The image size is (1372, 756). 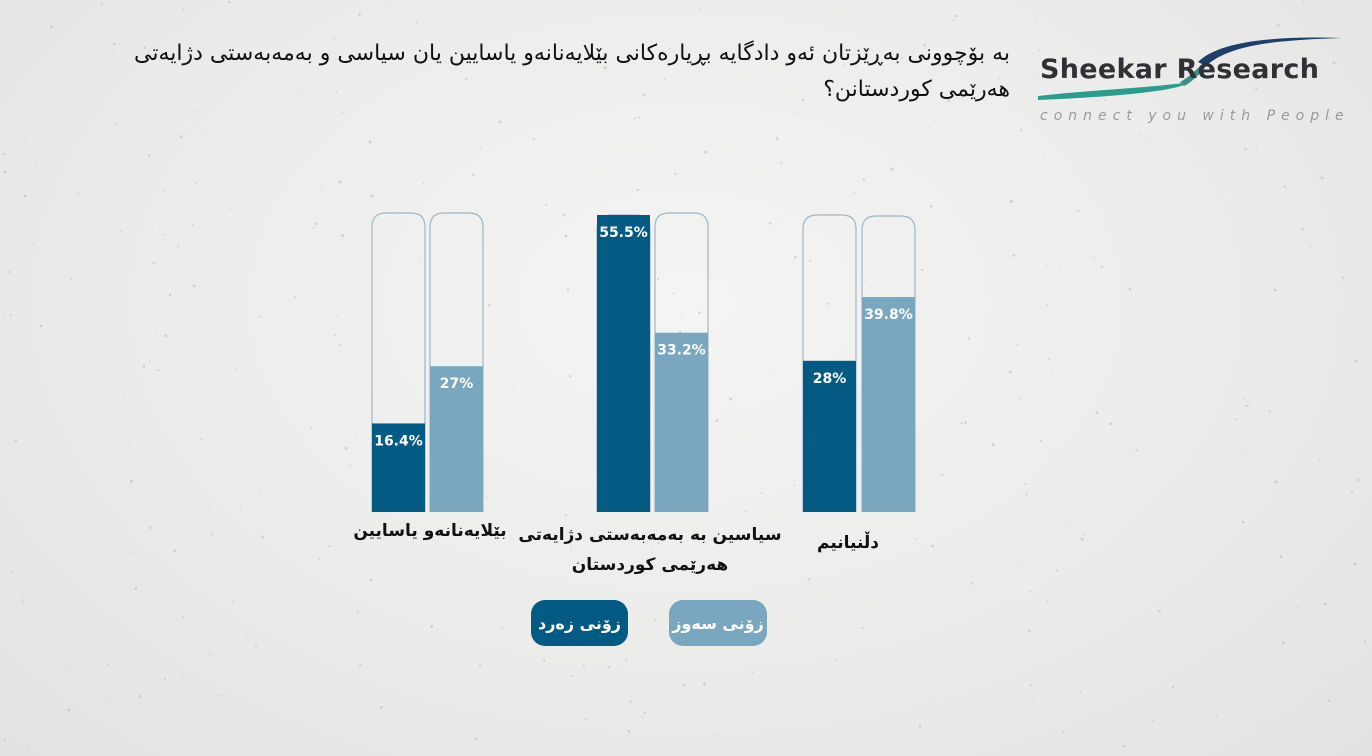 I want to click on category-label-1: بێلایەنانەو یاسایین, so click(x=430, y=531).